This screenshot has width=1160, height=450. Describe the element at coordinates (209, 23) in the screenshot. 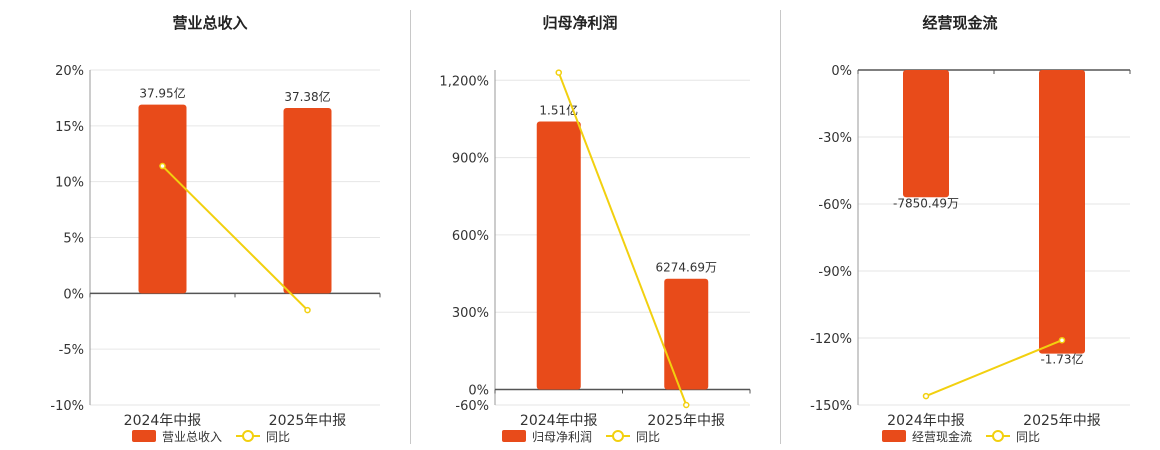

I see `chart-title: 营业总收入` at that location.